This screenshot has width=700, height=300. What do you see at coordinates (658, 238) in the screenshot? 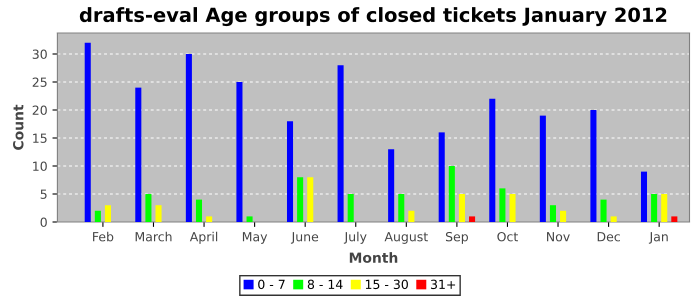
I see `x-tick-label: Jan` at bounding box center [658, 238].